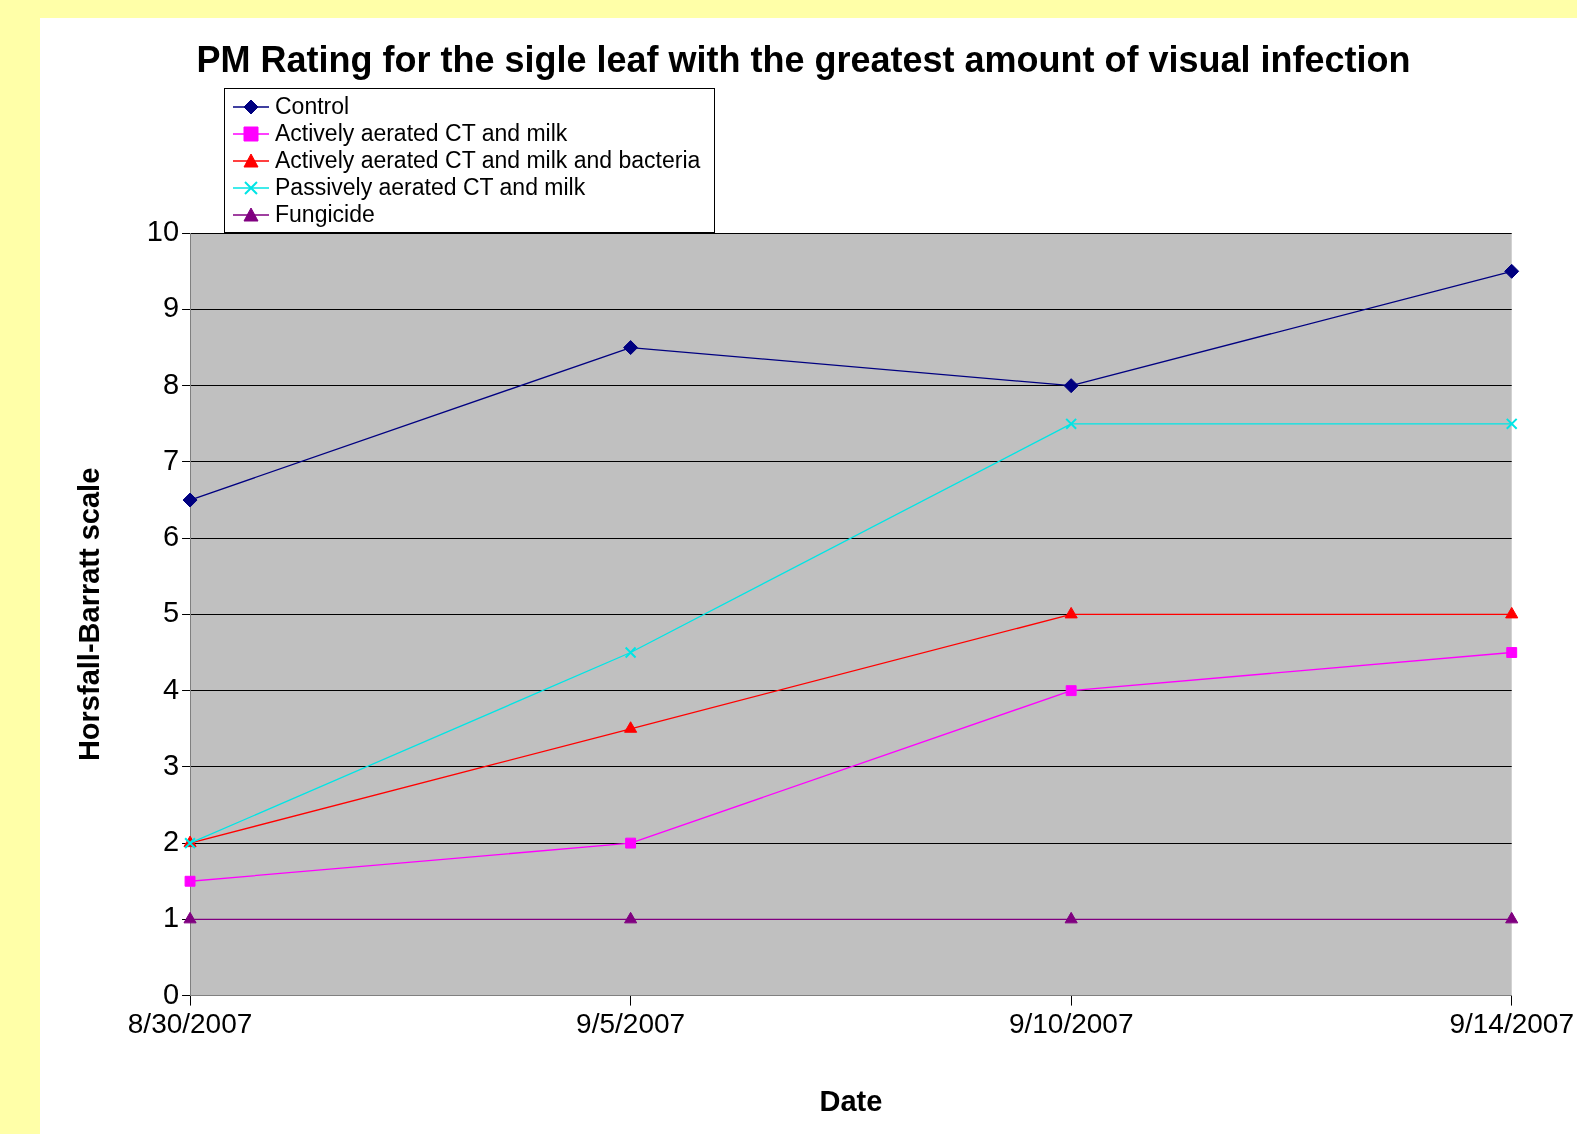  What do you see at coordinates (171, 459) in the screenshot?
I see `y-tick-label: 7` at bounding box center [171, 459].